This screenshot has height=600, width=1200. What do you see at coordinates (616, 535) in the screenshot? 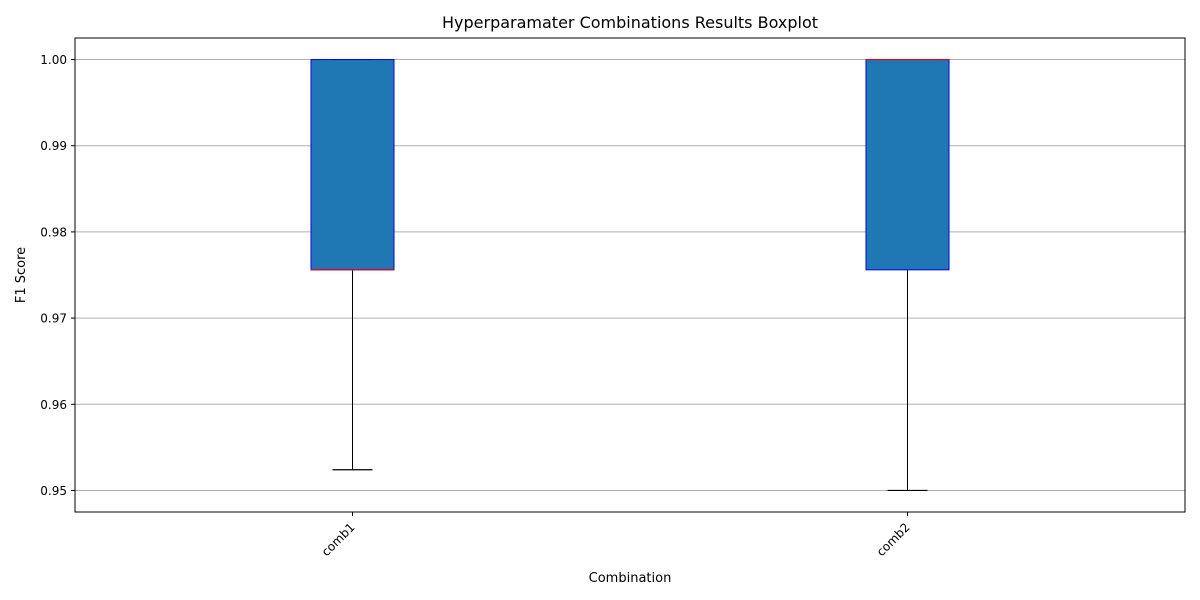
I see `x-axis-ticks: comb1 comb2` at bounding box center [616, 535].